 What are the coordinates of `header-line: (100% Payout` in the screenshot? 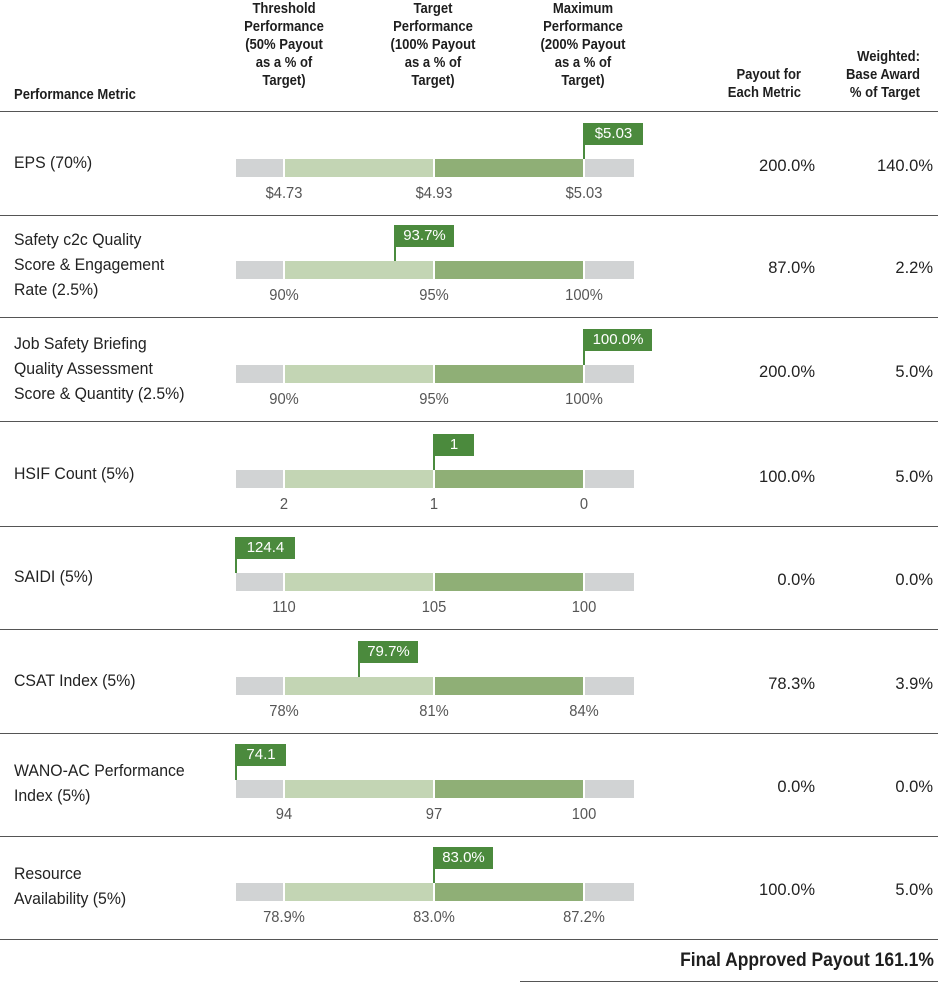 It's located at (433, 45).